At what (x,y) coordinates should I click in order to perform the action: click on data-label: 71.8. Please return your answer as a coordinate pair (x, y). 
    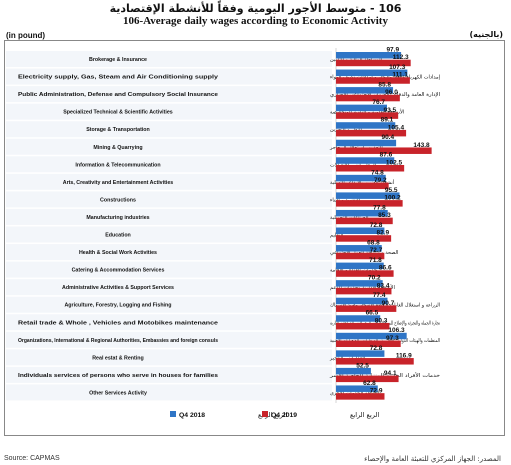
    Looking at the image, I should click on (375, 260).